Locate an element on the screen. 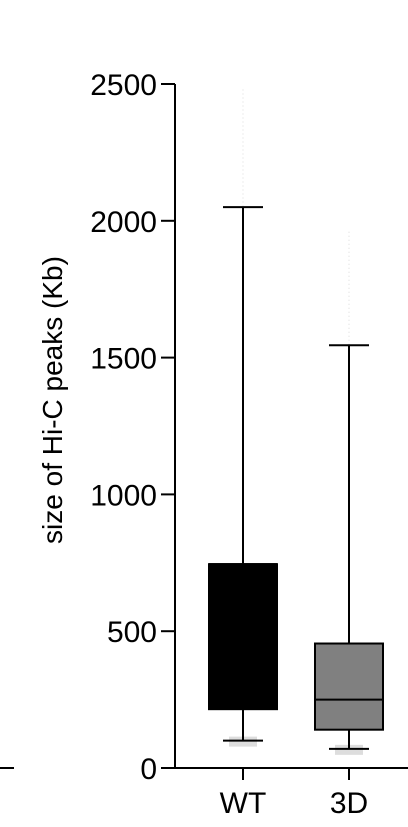  y-tick-label-1500: 1500 is located at coordinates (123, 359).